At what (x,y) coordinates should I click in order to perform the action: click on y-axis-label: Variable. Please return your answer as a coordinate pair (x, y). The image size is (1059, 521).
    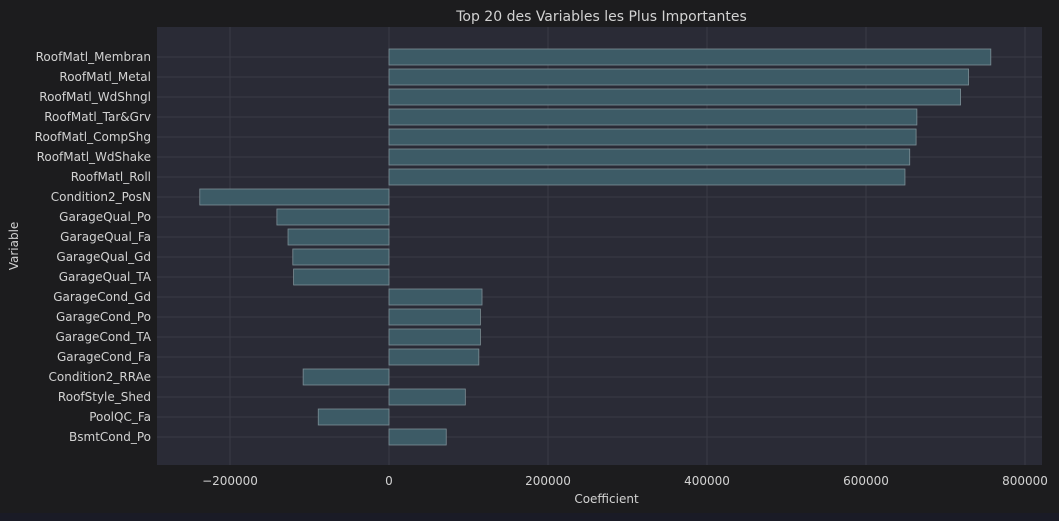
    Looking at the image, I should click on (14, 246).